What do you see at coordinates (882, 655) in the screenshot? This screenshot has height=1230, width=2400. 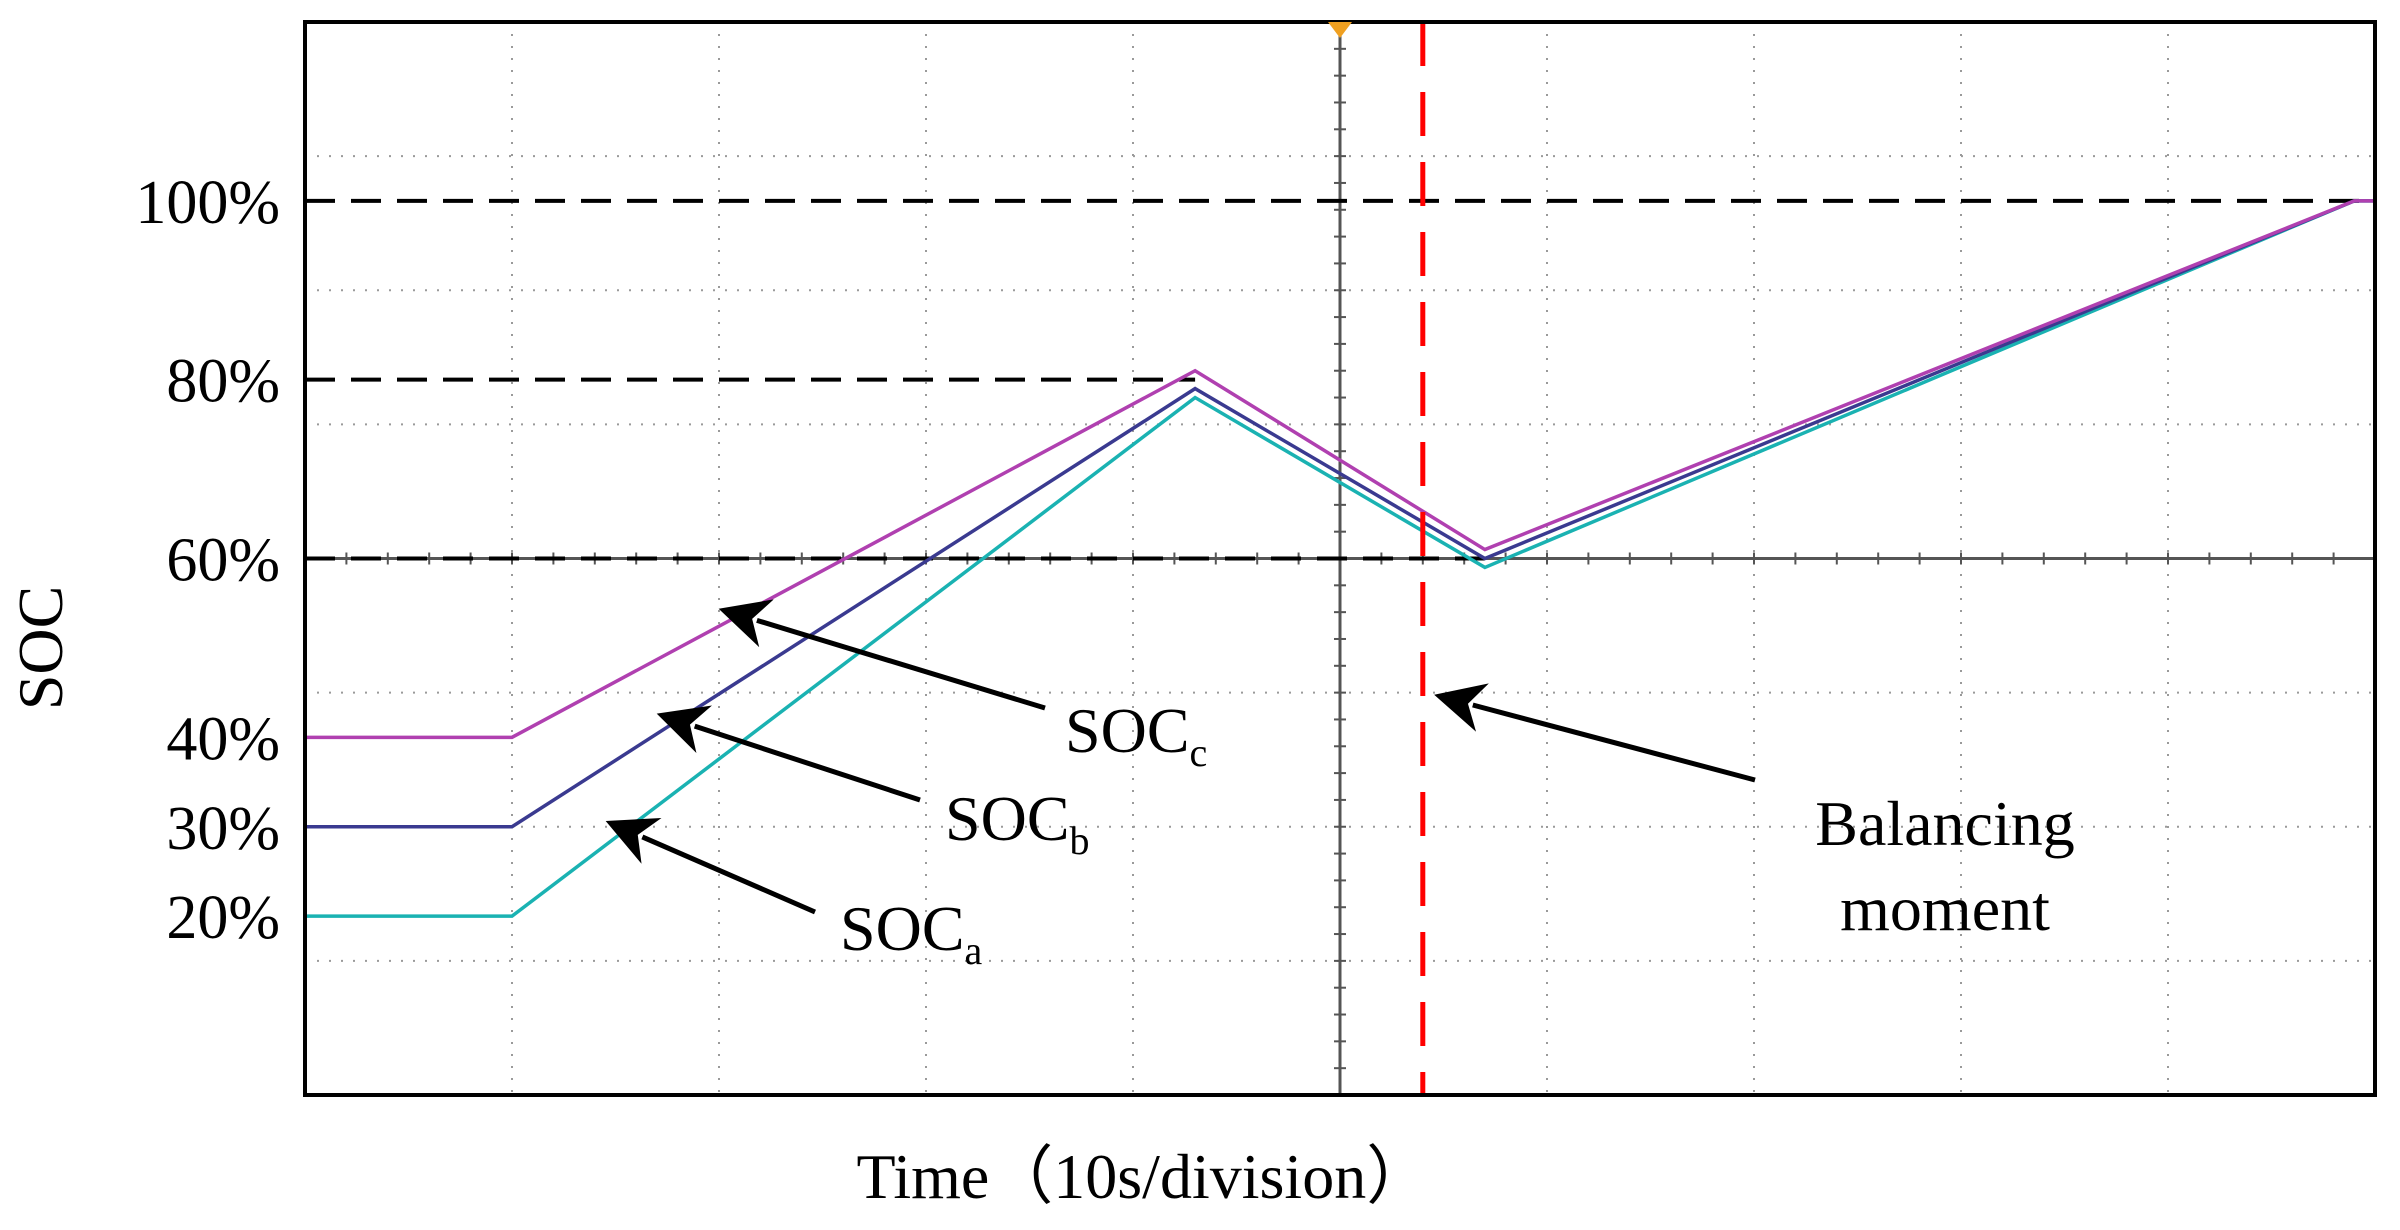 I see `annotation-arrow-SOCc` at bounding box center [882, 655].